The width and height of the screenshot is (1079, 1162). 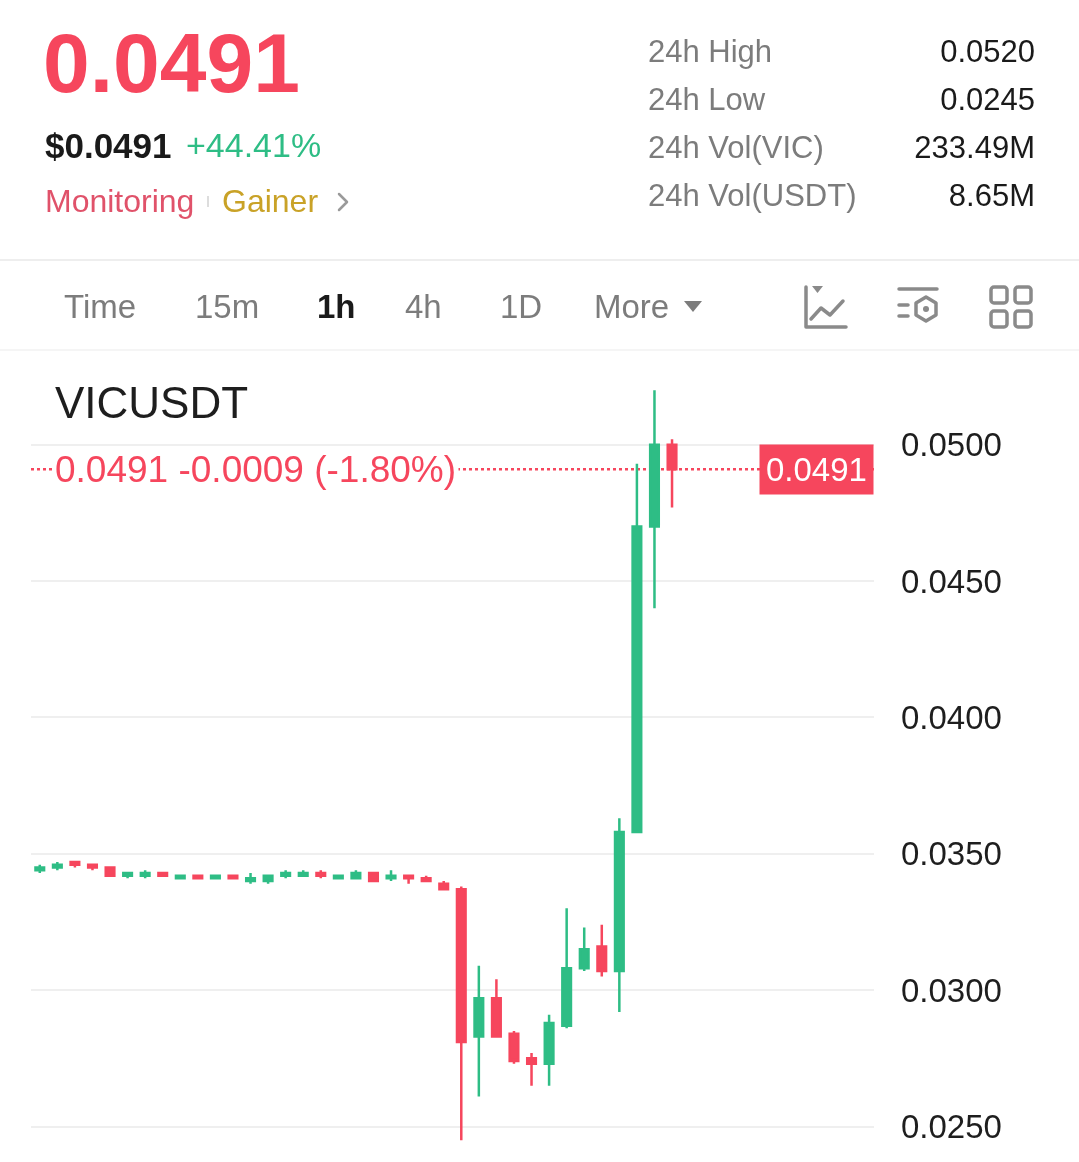 What do you see at coordinates (254, 146) in the screenshot?
I see `text: +44.41%` at bounding box center [254, 146].